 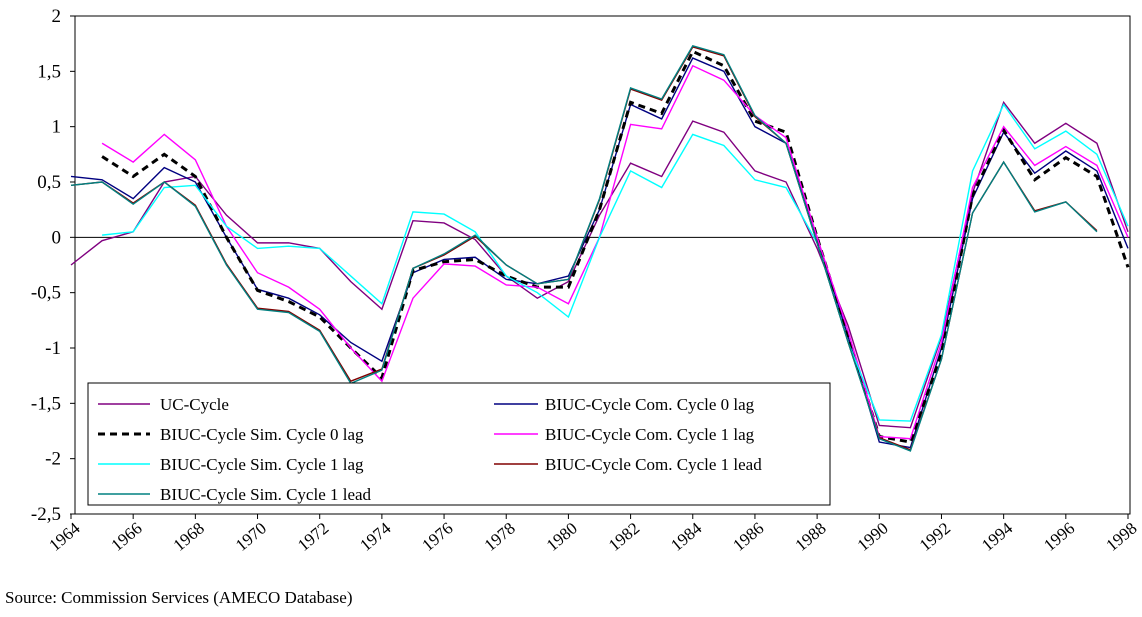 I want to click on legend-label: BIUC-Cycle Sim. Cycle 0 lag, so click(x=262, y=434).